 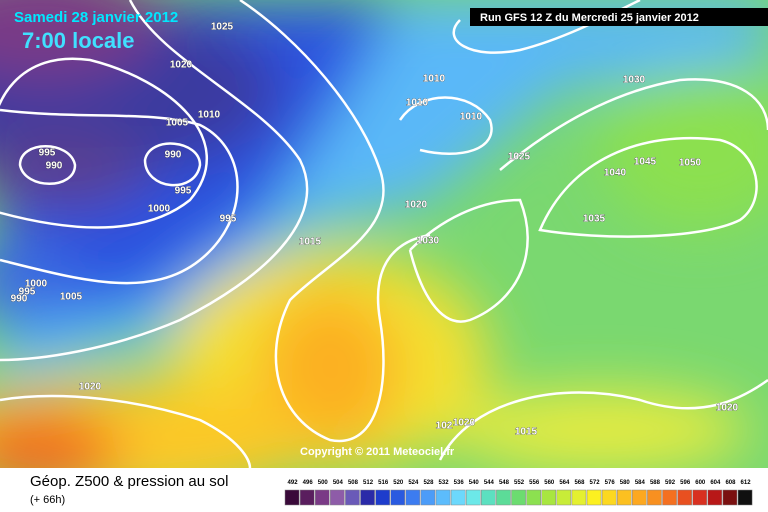 I want to click on scale-label: 560, so click(x=549, y=483).